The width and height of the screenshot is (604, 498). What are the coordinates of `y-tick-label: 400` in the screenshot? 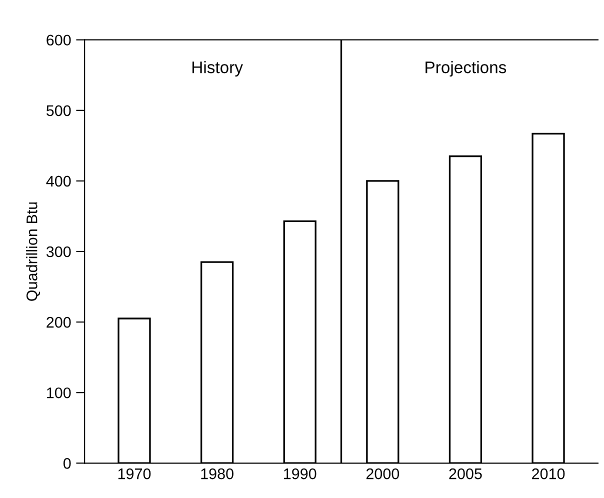 It's located at (58, 181).